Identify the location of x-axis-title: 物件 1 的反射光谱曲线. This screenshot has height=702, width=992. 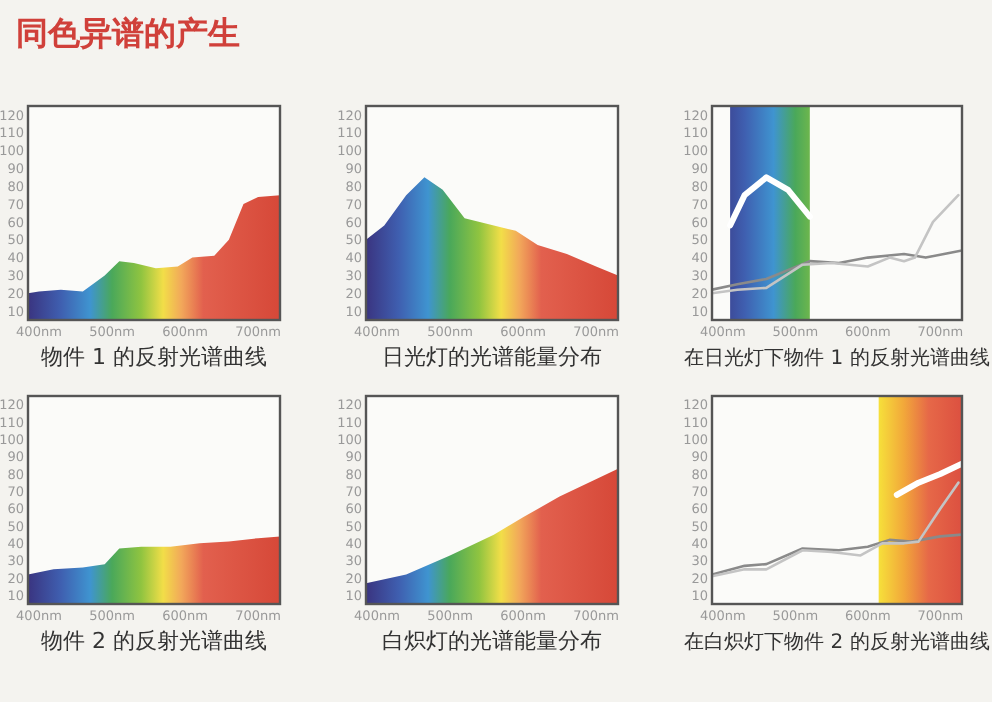
(154, 357).